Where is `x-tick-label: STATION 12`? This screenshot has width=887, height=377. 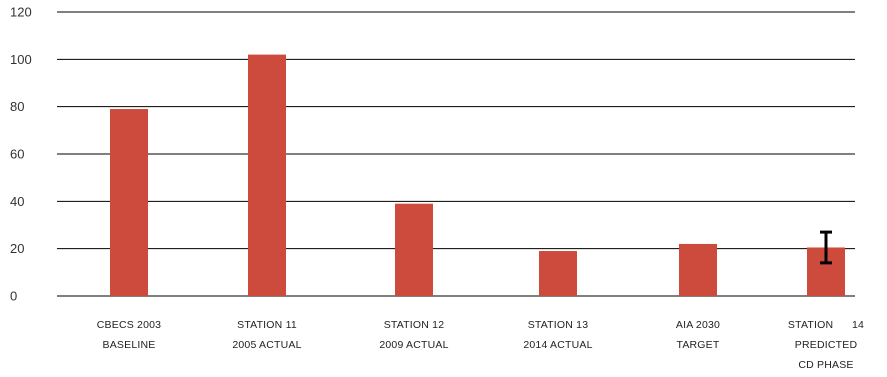 x-tick-label: STATION 12 is located at coordinates (414, 325).